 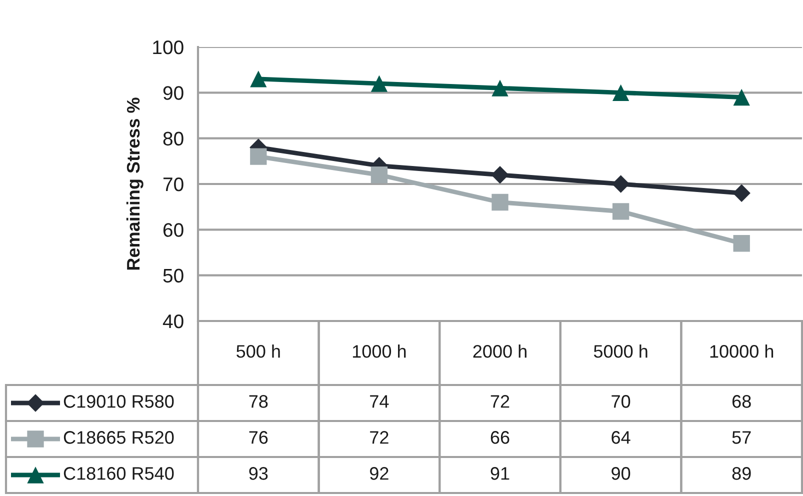 I want to click on data-label: 78, so click(x=258, y=401).